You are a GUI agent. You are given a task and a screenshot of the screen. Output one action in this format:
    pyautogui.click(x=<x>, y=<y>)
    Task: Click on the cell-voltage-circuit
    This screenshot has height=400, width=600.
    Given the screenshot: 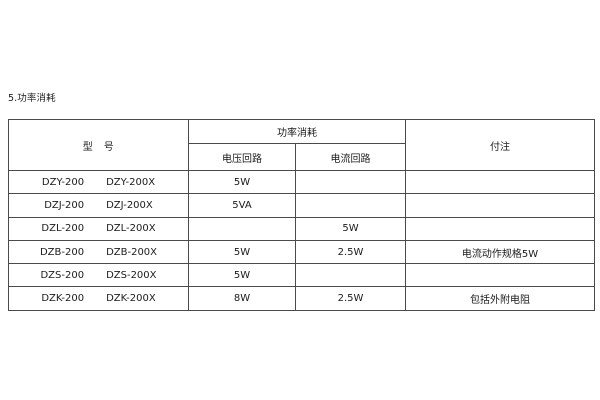 What is the action you would take?
    pyautogui.click(x=242, y=228)
    